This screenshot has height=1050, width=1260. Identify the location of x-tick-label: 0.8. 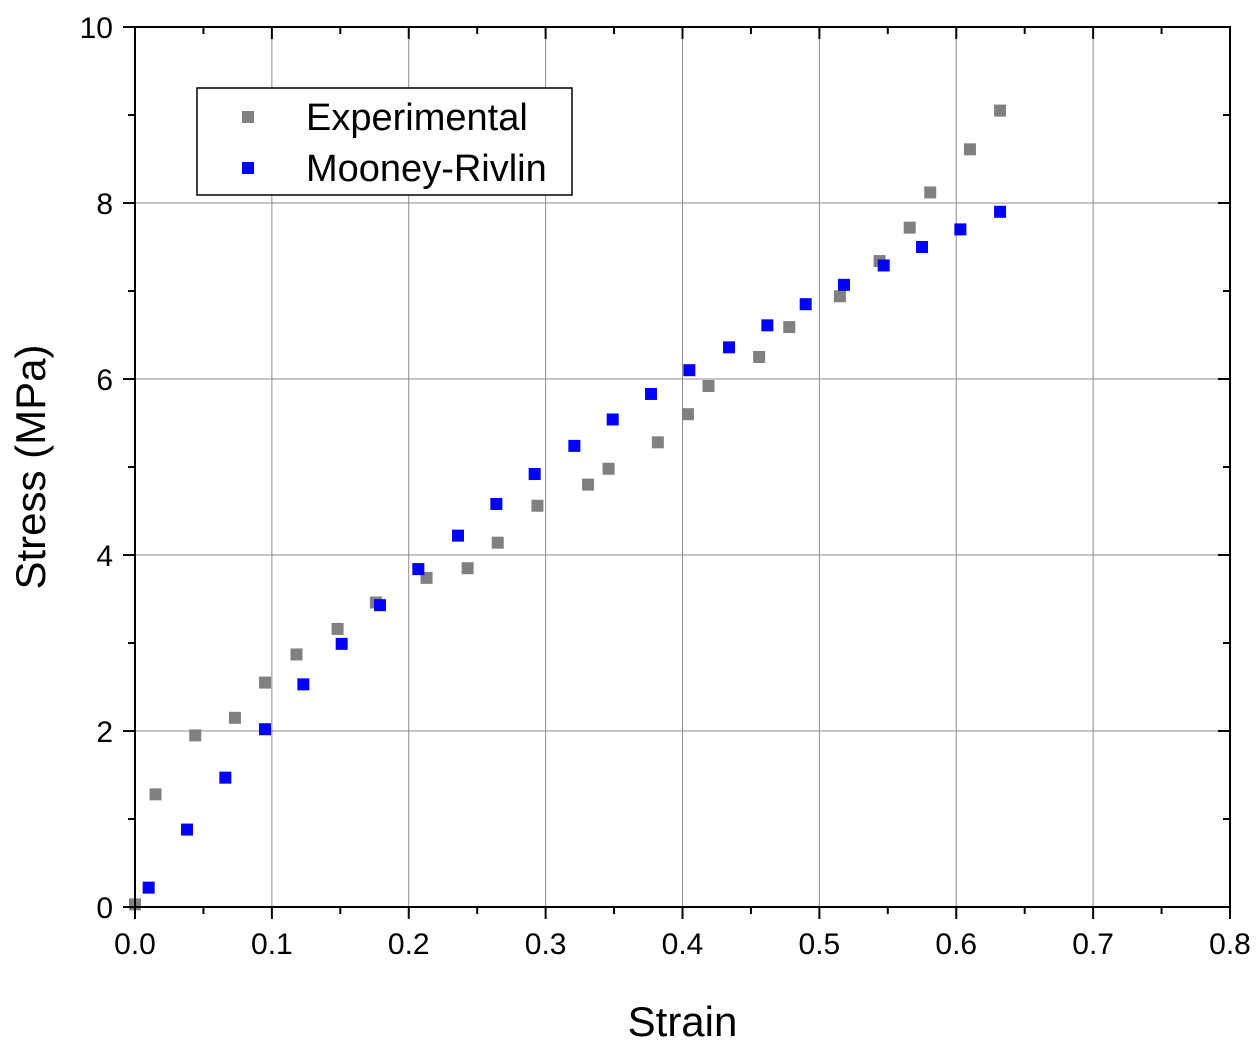
(1230, 944).